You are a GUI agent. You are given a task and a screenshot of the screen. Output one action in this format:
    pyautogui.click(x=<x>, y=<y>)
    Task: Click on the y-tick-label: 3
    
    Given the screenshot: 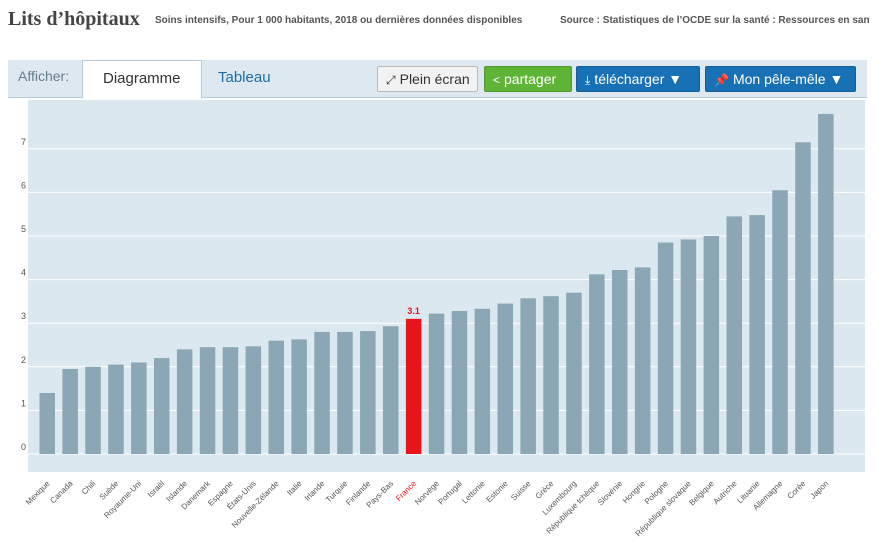 What is the action you would take?
    pyautogui.click(x=23, y=316)
    